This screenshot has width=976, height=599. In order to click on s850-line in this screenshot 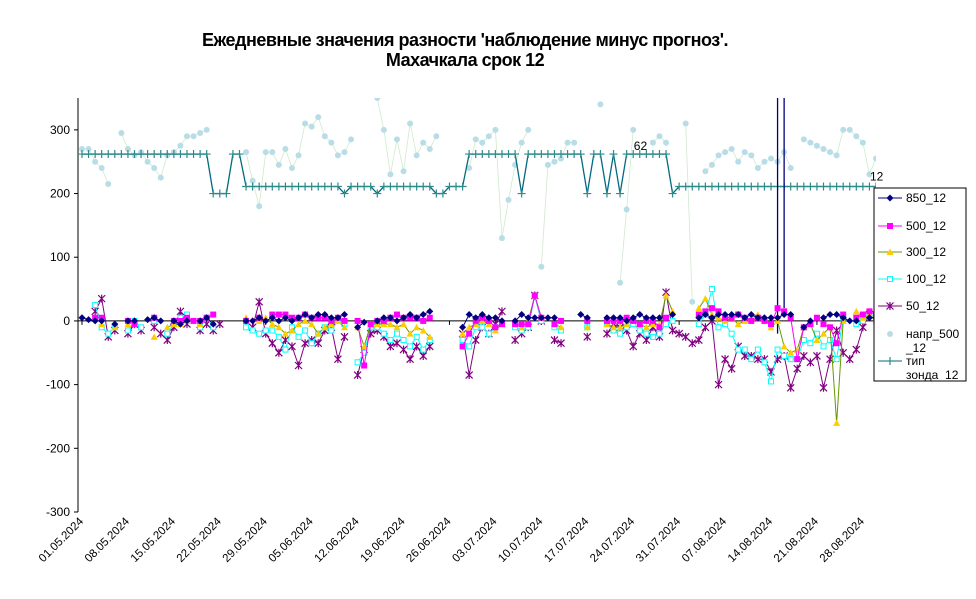, I will do `click(295, 317)`.